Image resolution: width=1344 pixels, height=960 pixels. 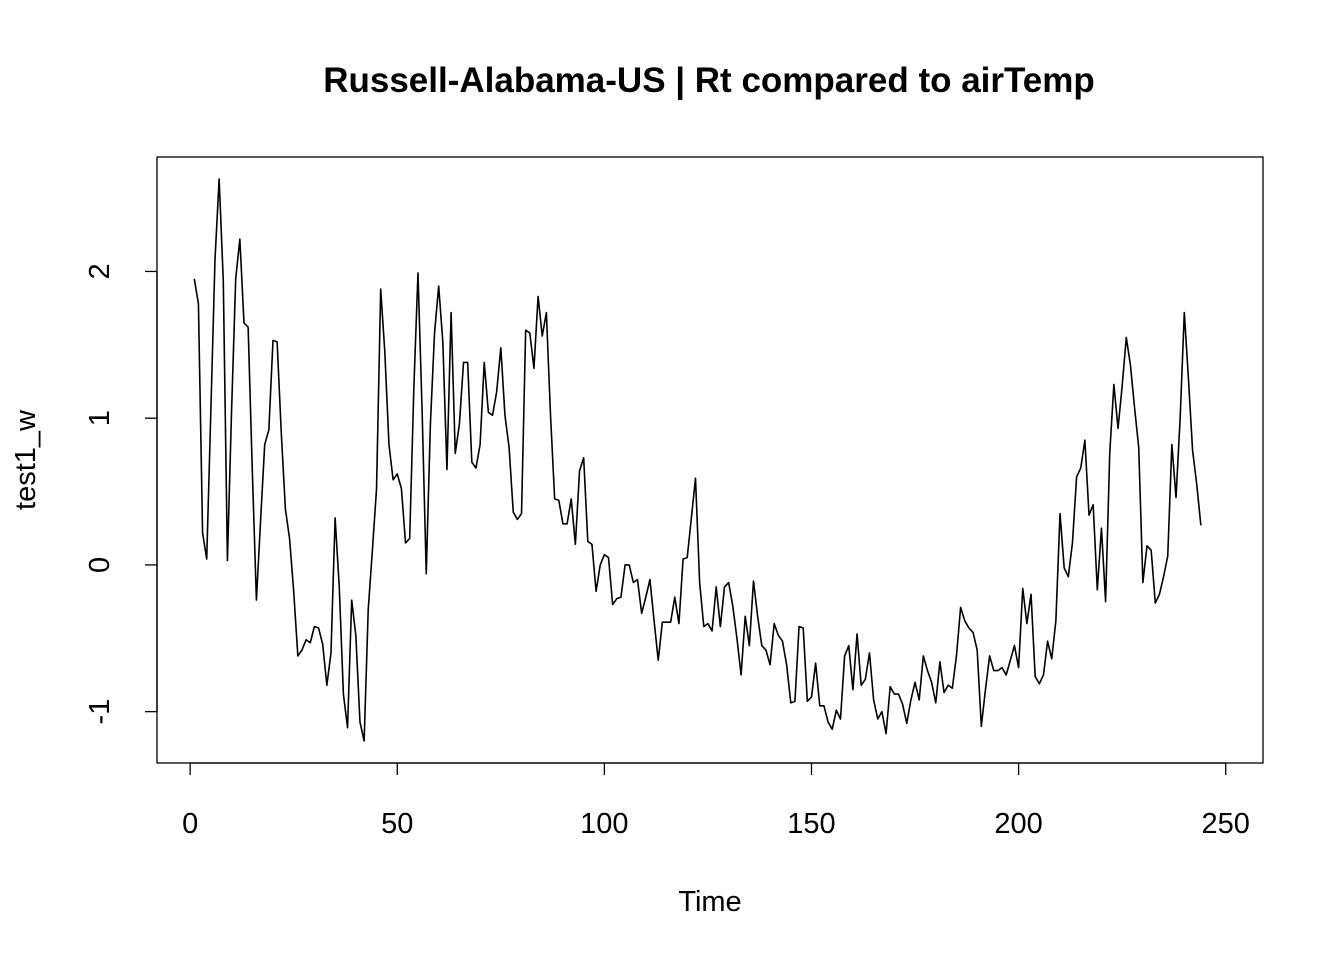 I want to click on x-tick-label: 150, so click(x=811, y=824).